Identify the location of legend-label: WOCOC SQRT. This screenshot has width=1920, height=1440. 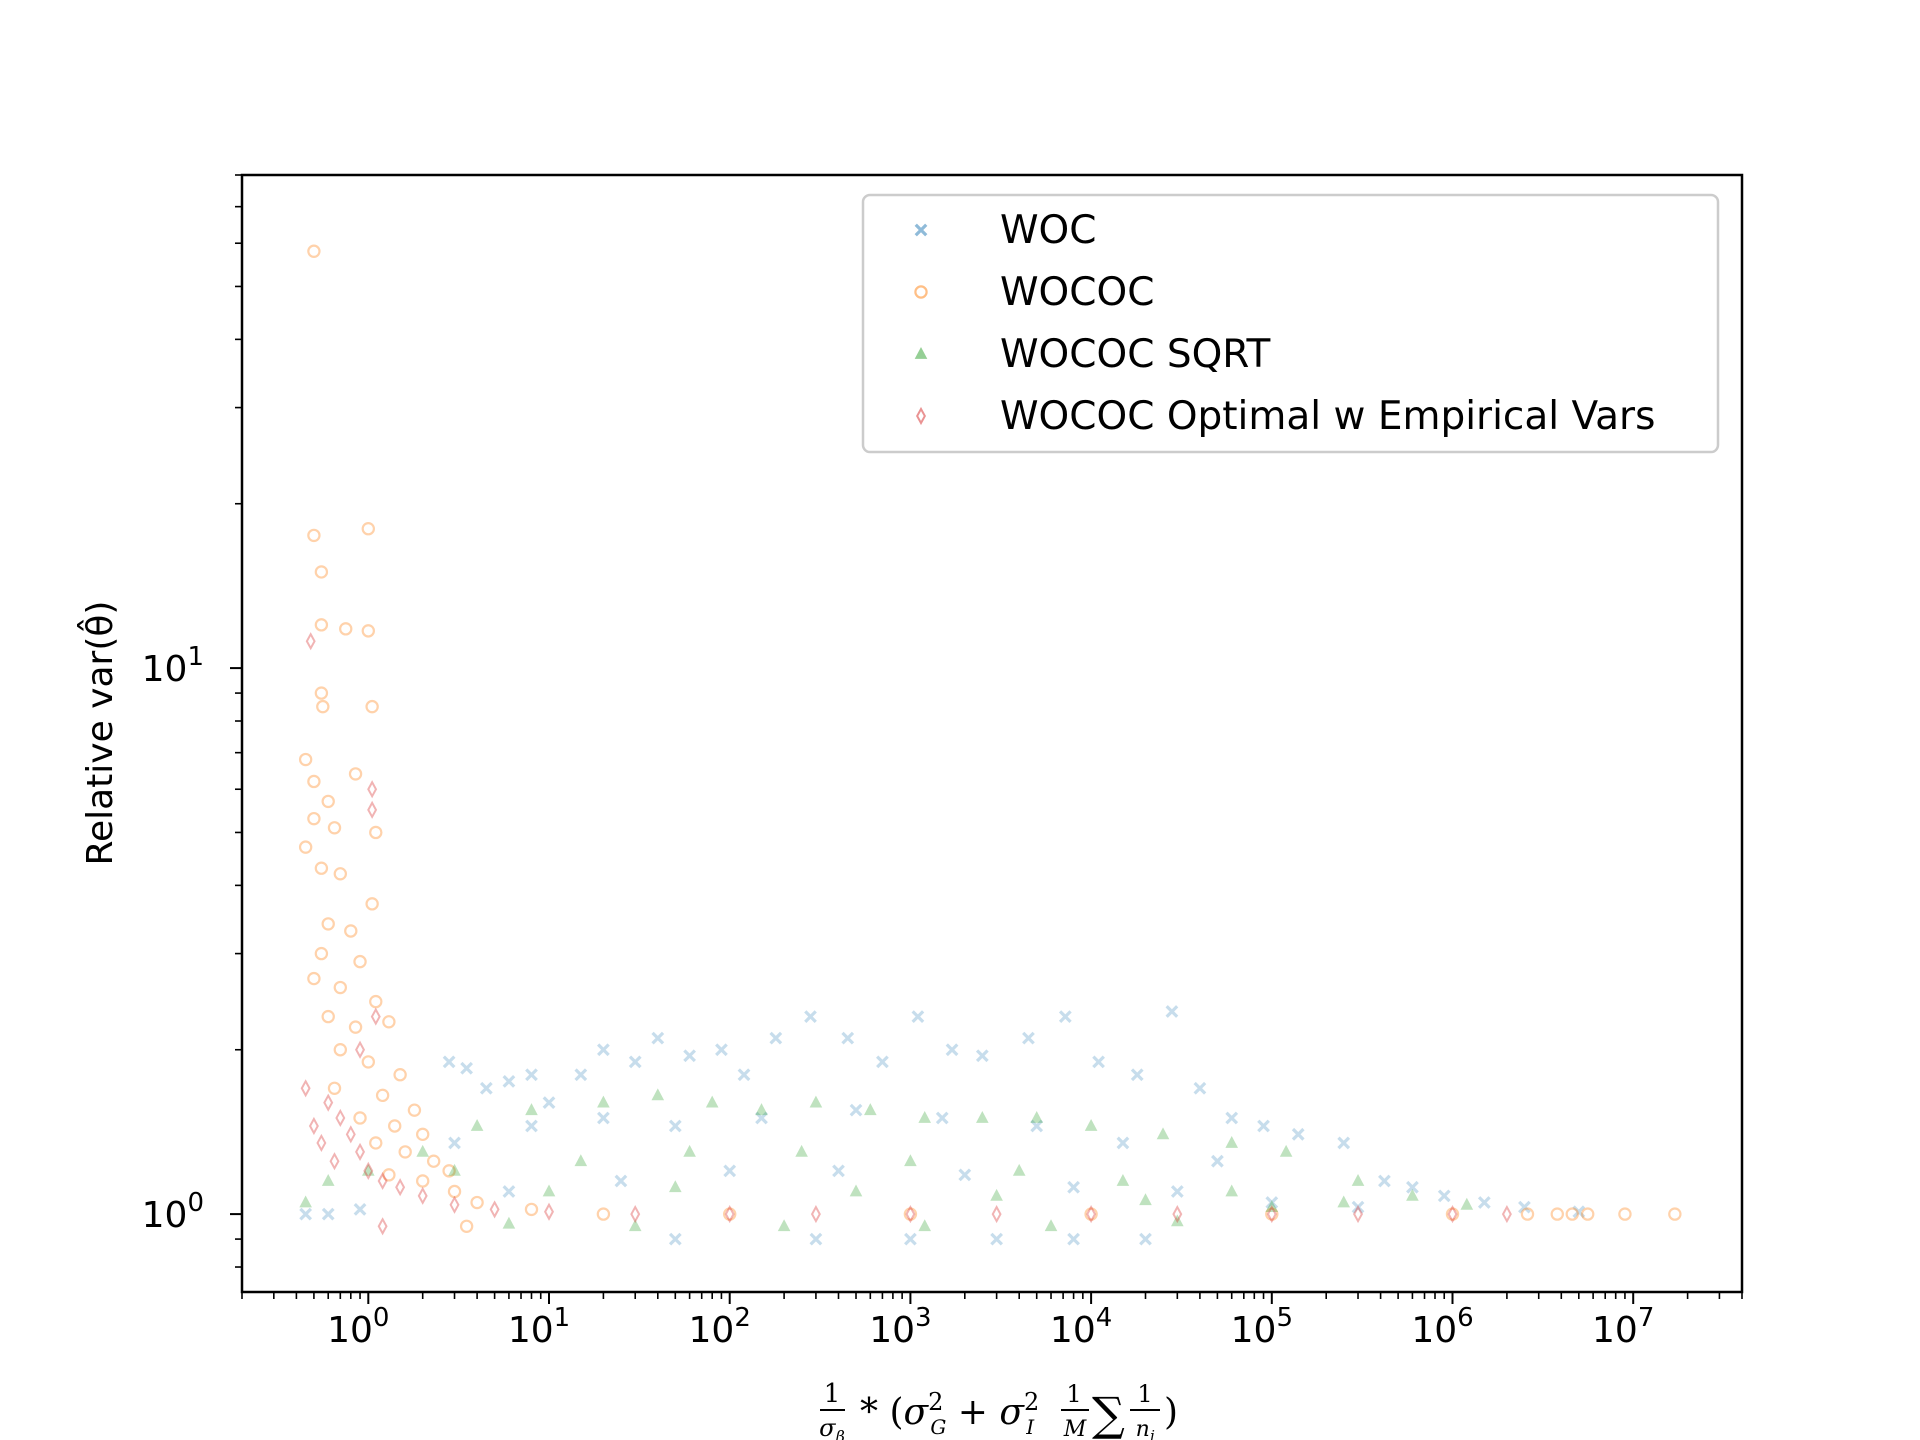
(1135, 354).